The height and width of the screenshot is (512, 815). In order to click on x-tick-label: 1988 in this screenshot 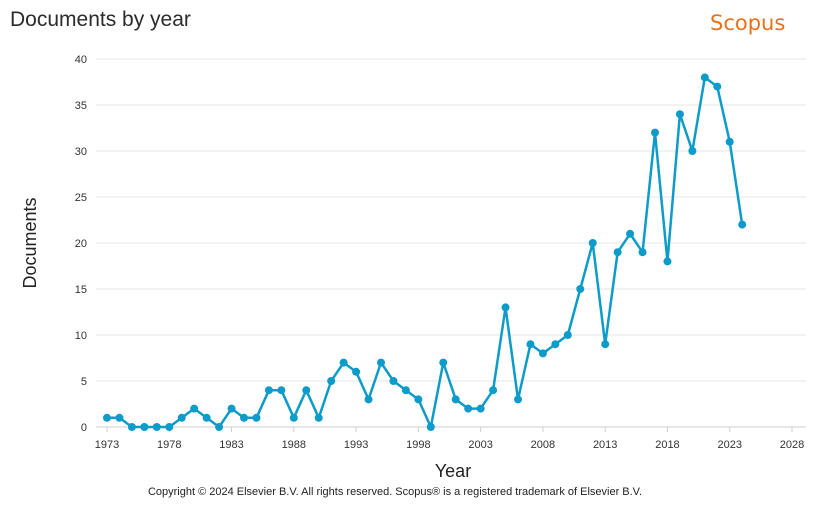, I will do `click(294, 445)`.